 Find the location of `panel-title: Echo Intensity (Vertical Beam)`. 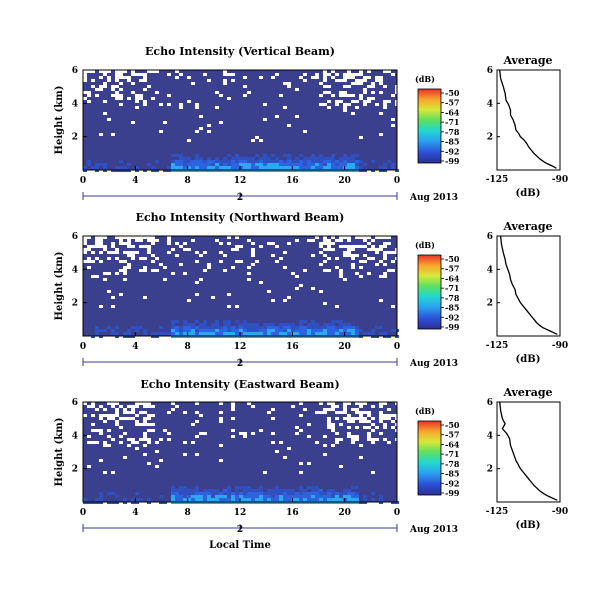

panel-title: Echo Intensity (Vertical Beam) is located at coordinates (240, 51).